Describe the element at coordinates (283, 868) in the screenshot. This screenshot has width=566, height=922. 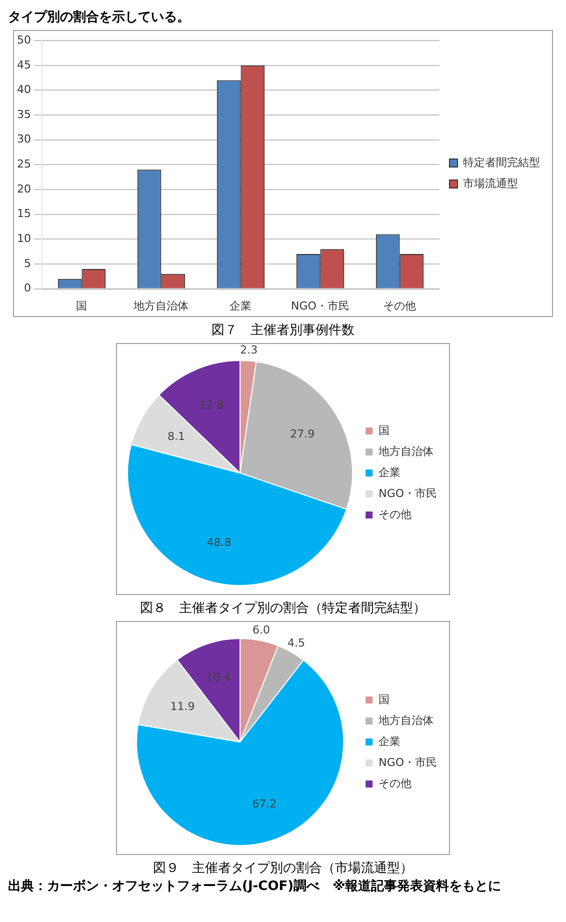
I see `text: 図９ 主催者タイプ別の割合（市場流通型）` at that location.